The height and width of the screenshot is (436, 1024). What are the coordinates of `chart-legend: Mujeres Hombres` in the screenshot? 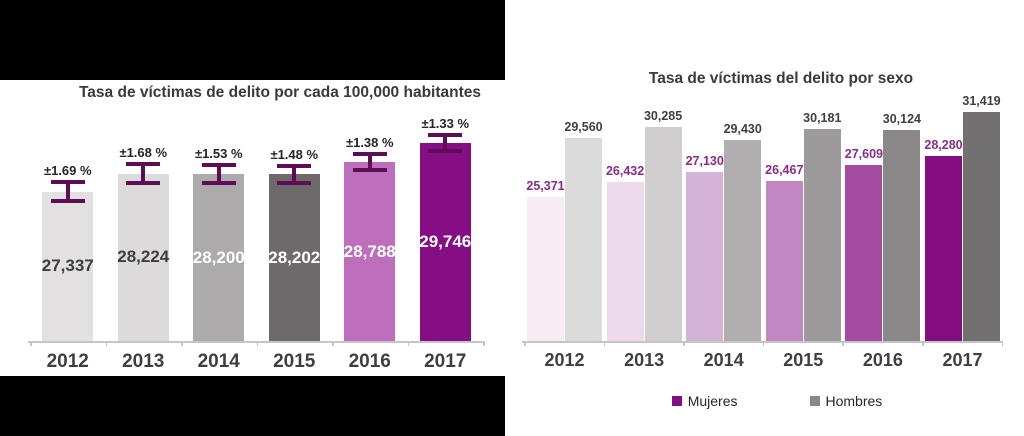 It's located at (768, 401).